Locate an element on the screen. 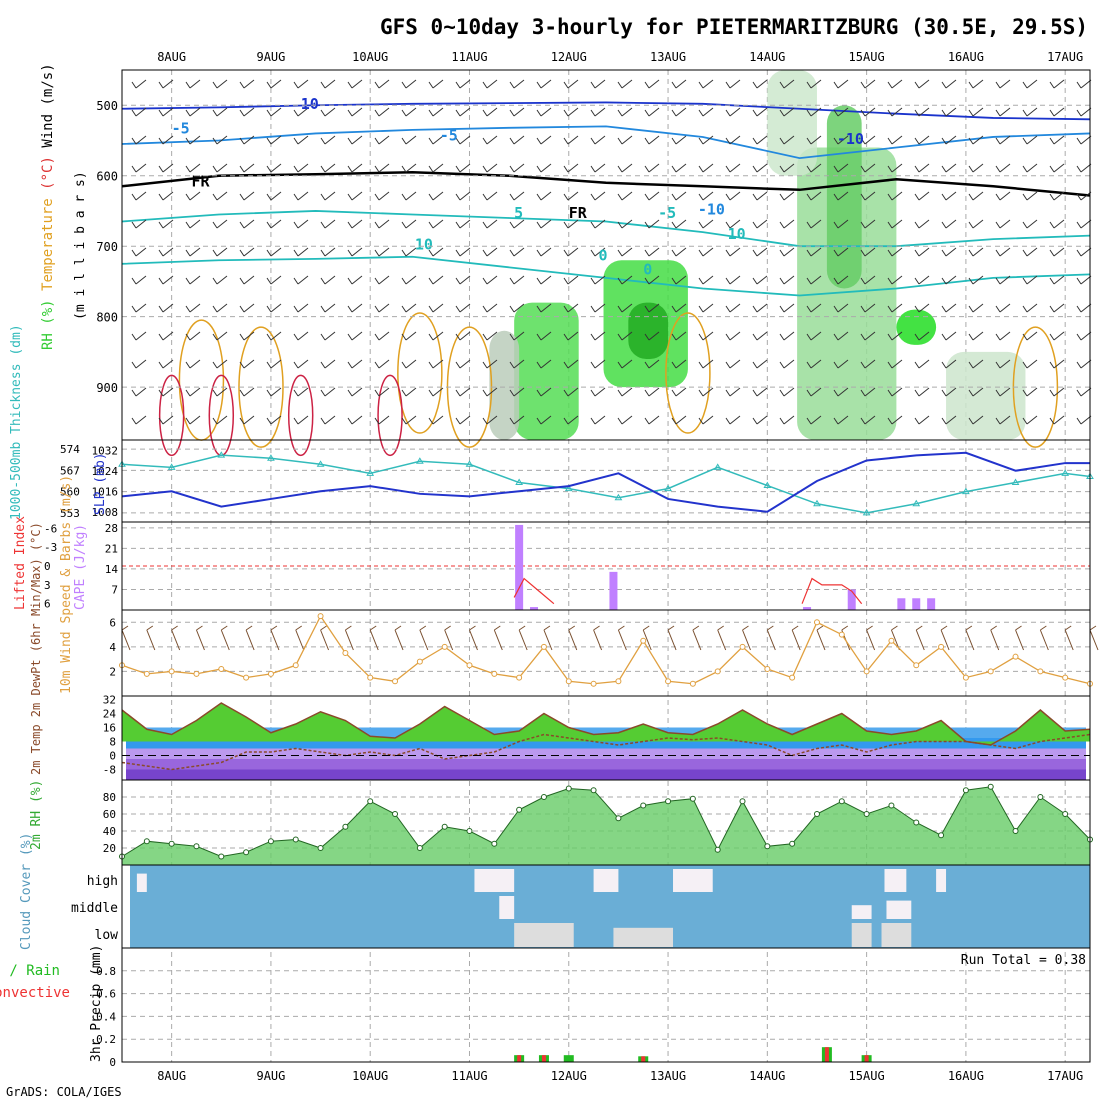 The height and width of the screenshot is (1100, 1100). rh-shading is located at coordinates (792, 123).